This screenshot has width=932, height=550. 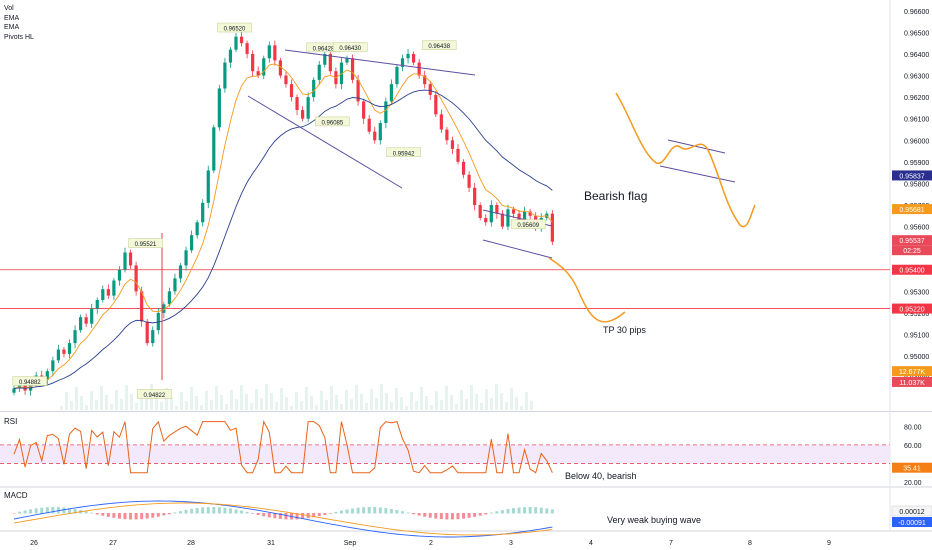 What do you see at coordinates (912, 522) in the screenshot?
I see `macd-value-badge` at bounding box center [912, 522].